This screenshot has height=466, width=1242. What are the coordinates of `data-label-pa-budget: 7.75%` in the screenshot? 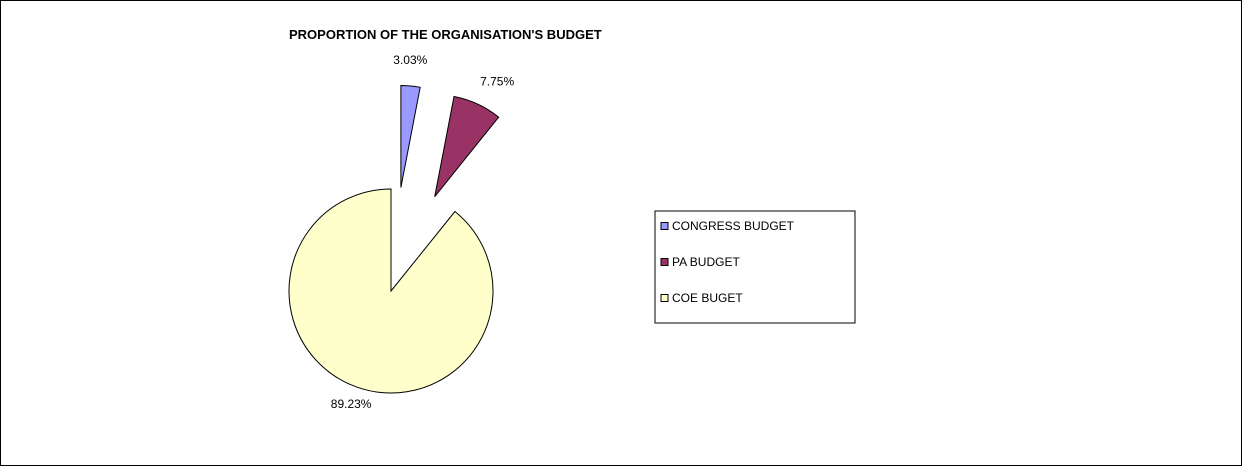 It's located at (497, 82).